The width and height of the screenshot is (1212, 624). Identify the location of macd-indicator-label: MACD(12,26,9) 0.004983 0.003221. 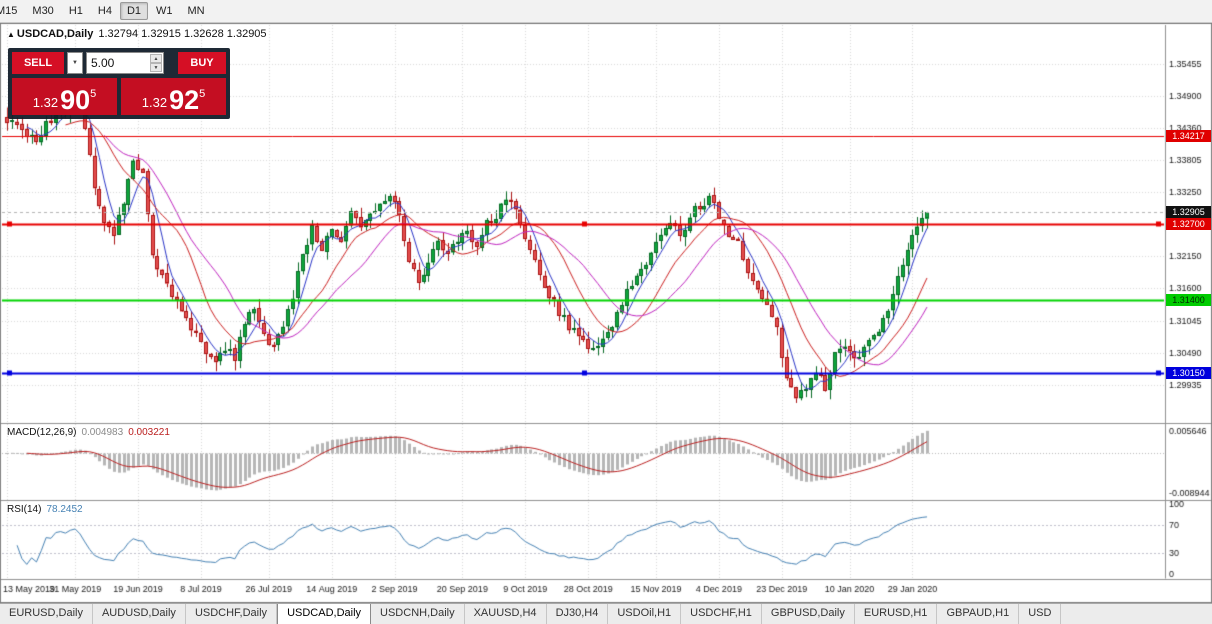
(88, 432).